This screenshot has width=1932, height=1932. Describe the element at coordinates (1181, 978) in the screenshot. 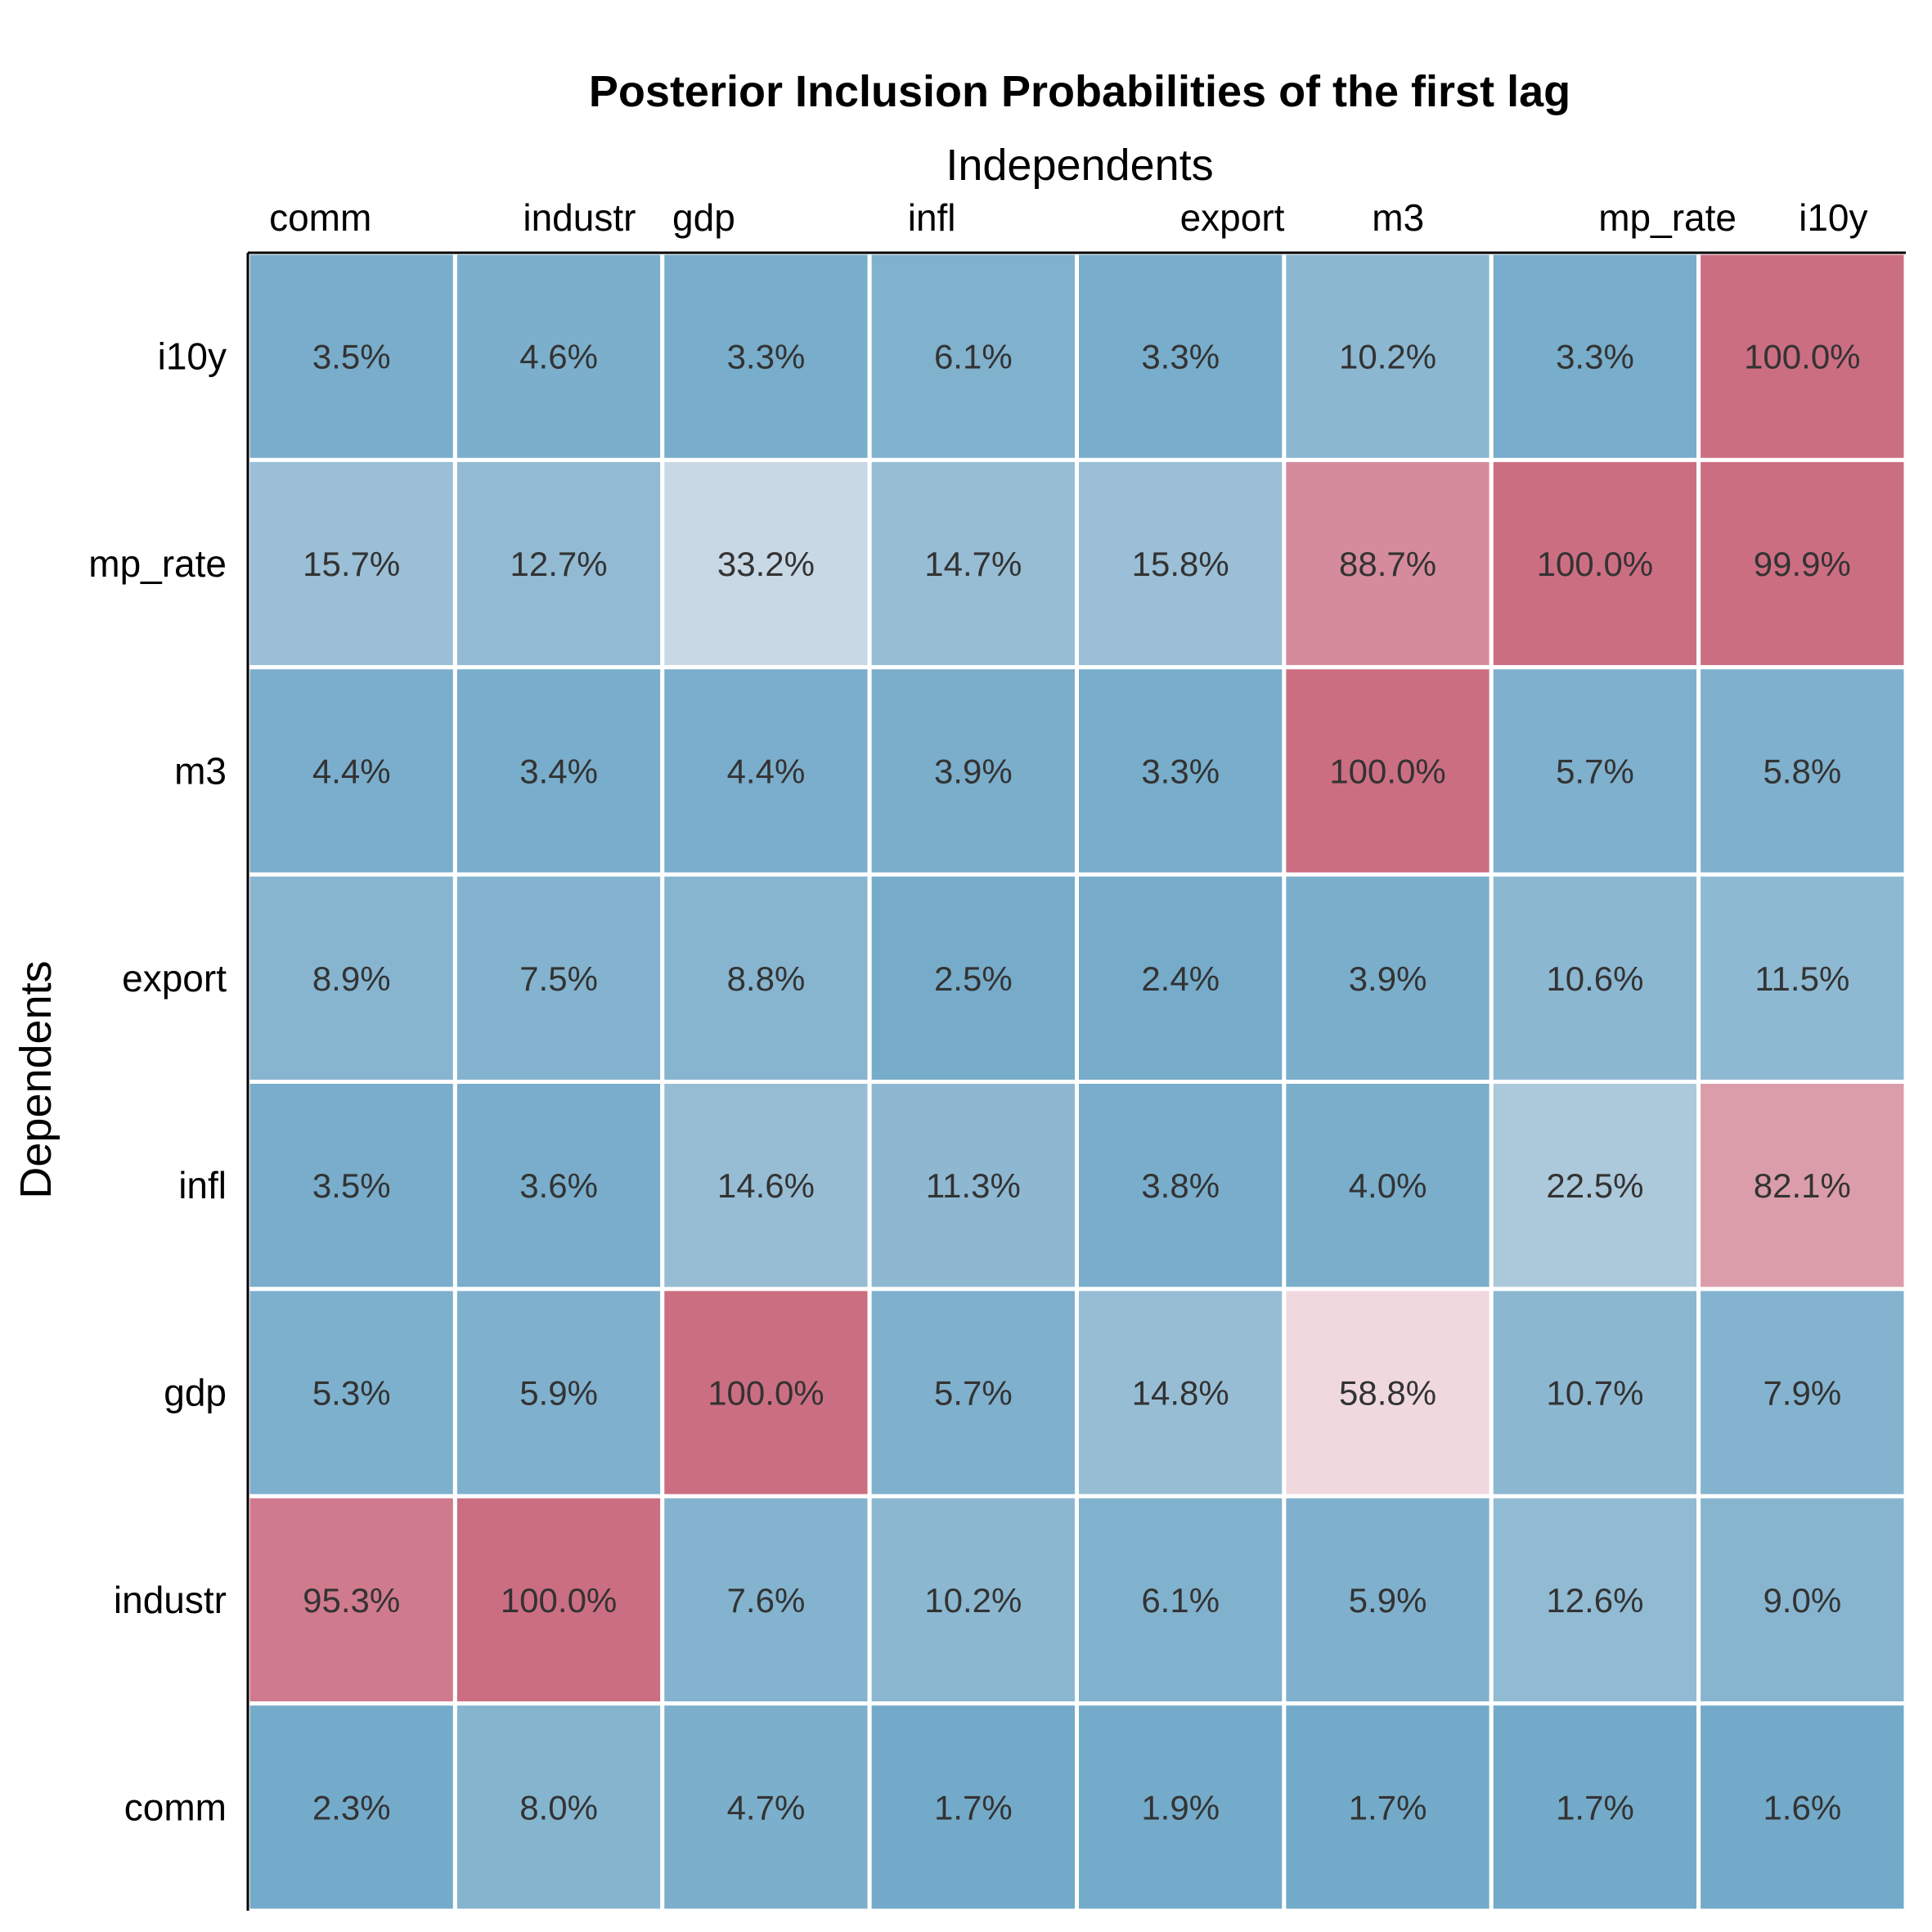

I see `cell-value-label: 2.4%` at that location.